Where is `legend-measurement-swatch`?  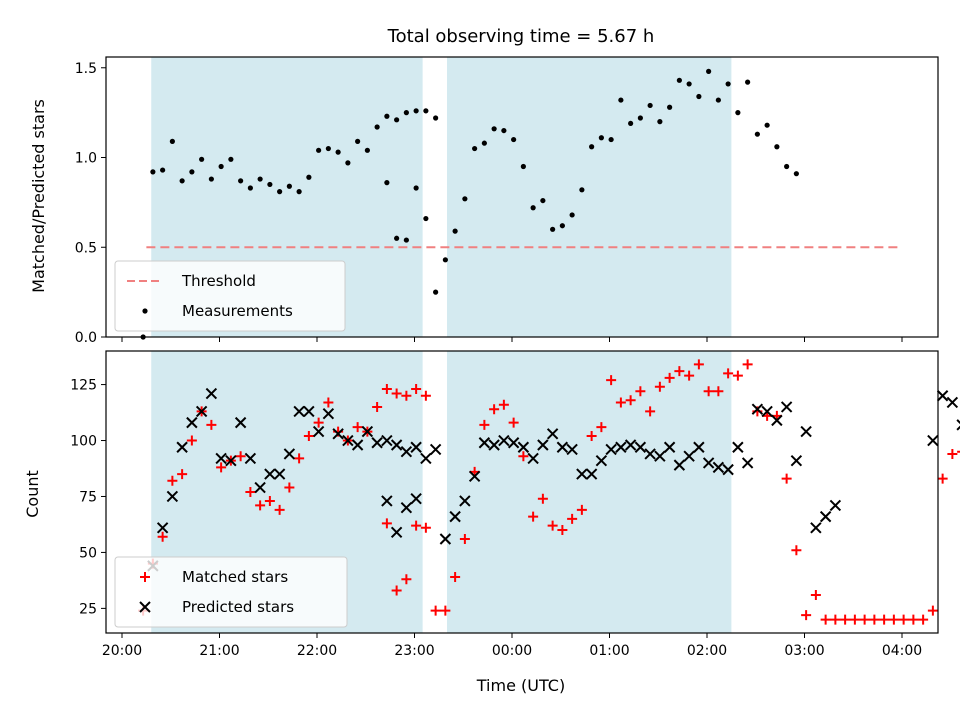 legend-measurement-swatch is located at coordinates (145, 311).